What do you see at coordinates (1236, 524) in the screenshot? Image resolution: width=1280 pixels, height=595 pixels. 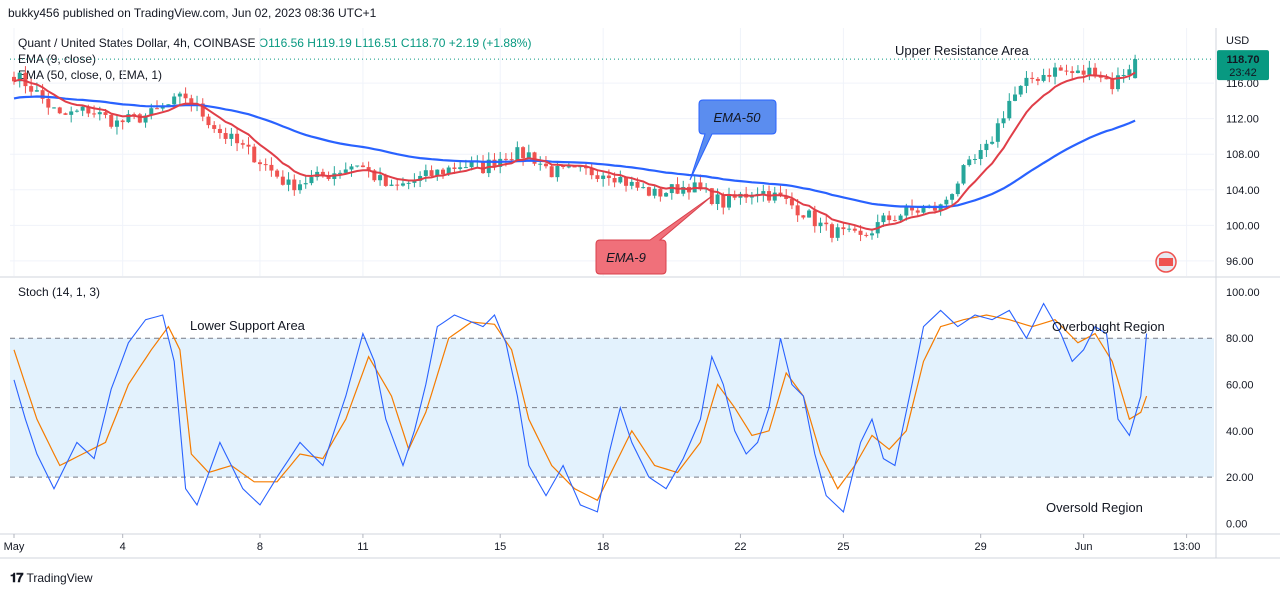 I see `stoch-tick-label: 0.00` at bounding box center [1236, 524].